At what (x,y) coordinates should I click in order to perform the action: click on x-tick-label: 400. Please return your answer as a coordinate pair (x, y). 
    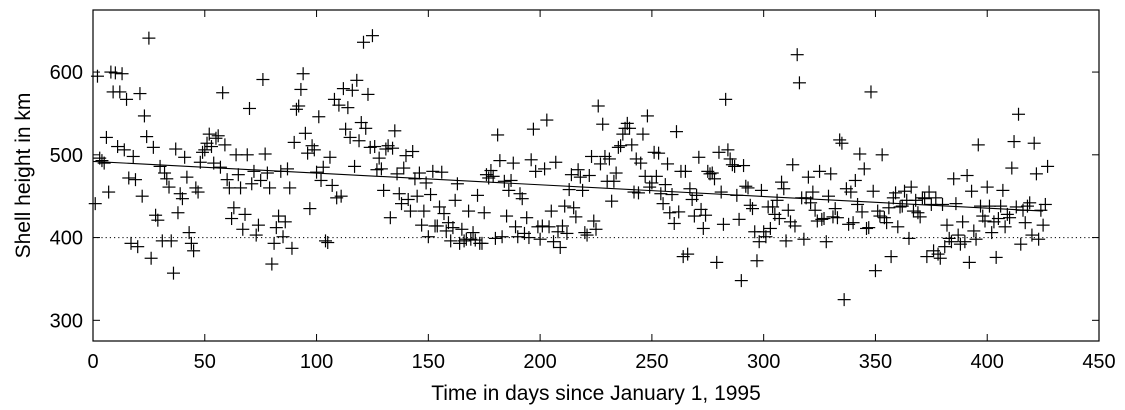
    Looking at the image, I should click on (987, 362).